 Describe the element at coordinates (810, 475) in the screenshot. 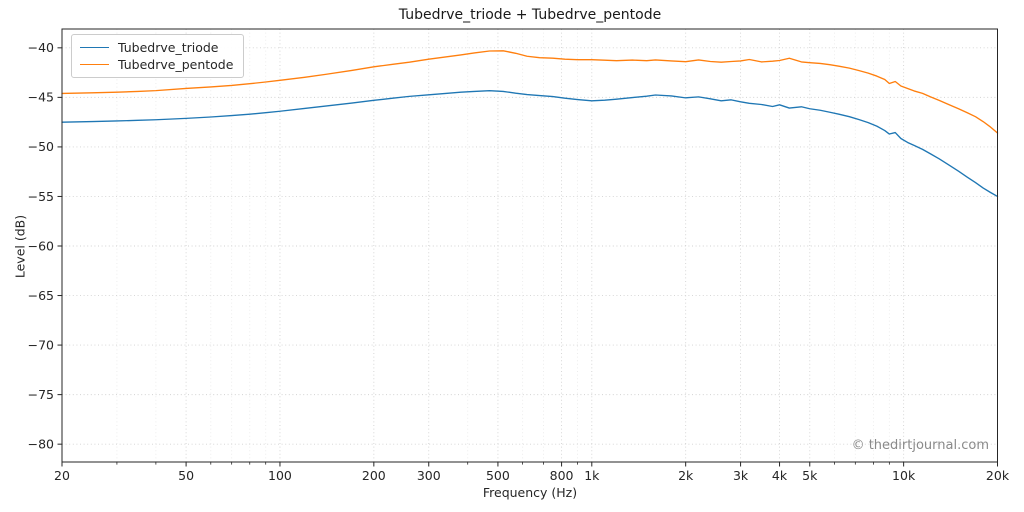

I see `x-tick-label: 5k` at that location.